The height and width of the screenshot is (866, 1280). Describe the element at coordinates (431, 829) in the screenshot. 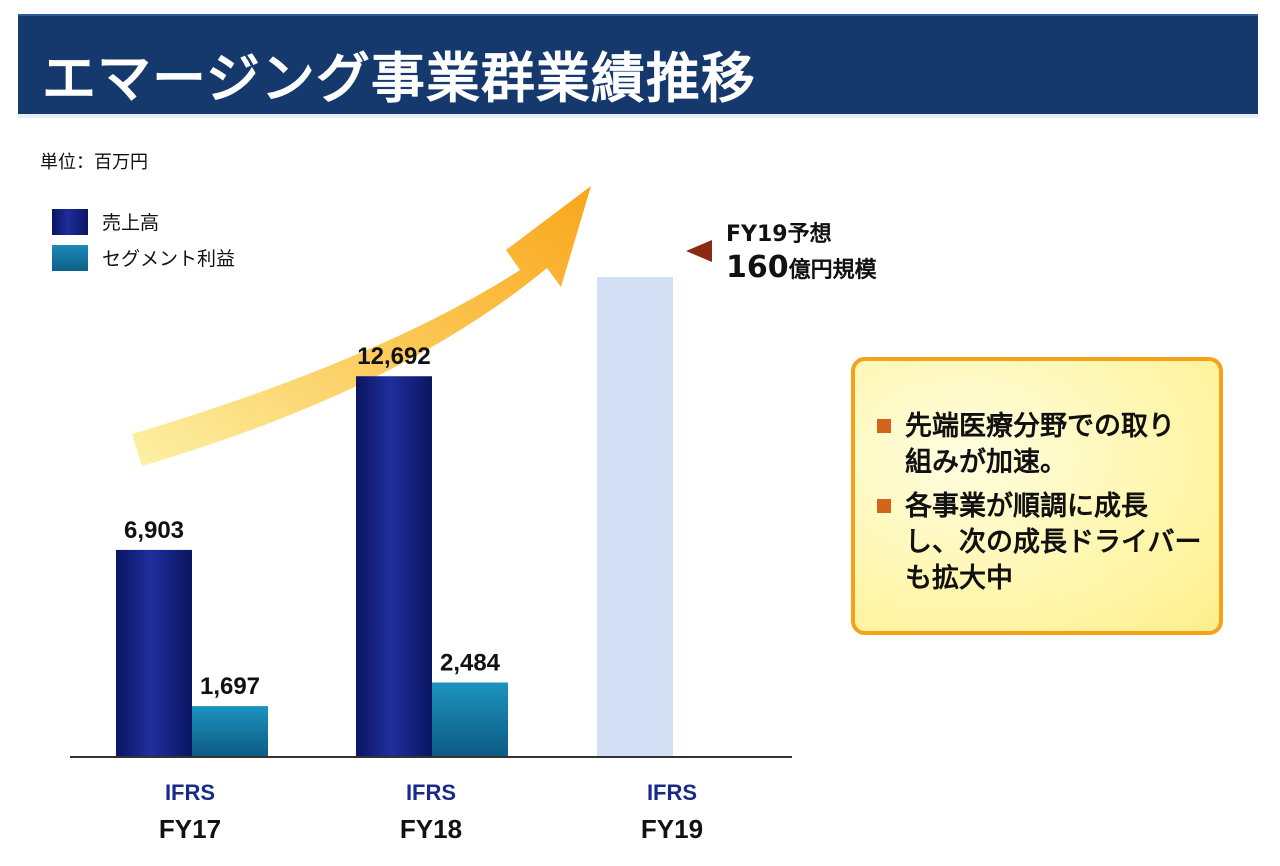

I see `category-label-FY18: FY18` at that location.